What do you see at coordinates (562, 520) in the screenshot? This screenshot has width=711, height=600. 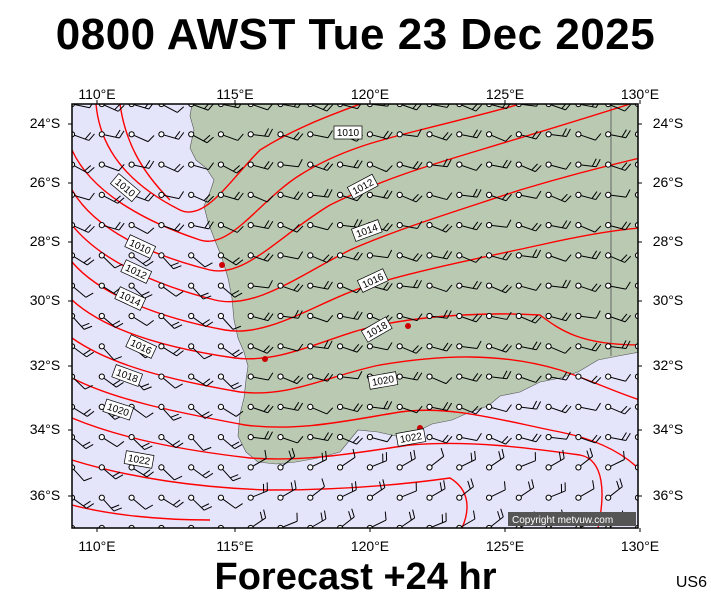 I see `copyright-text: Copyright metvuw.com` at bounding box center [562, 520].